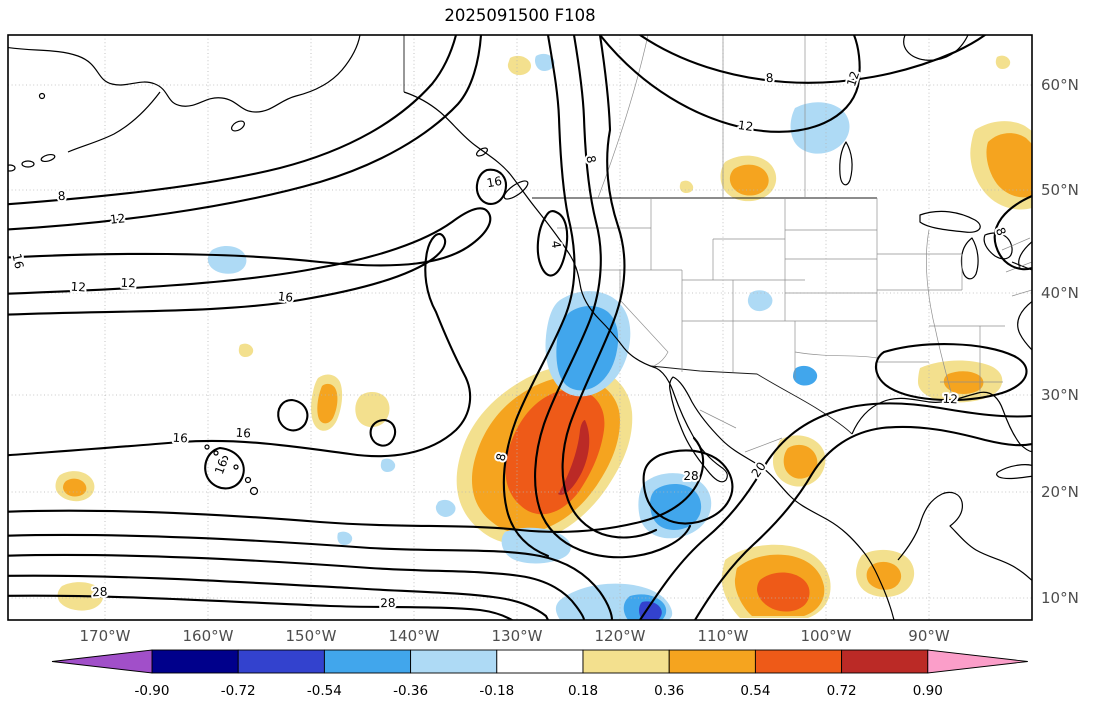 The height and width of the screenshot is (712, 1105). Describe the element at coordinates (1060, 598) in the screenshot. I see `lat-tick-label: 10°N` at that location.